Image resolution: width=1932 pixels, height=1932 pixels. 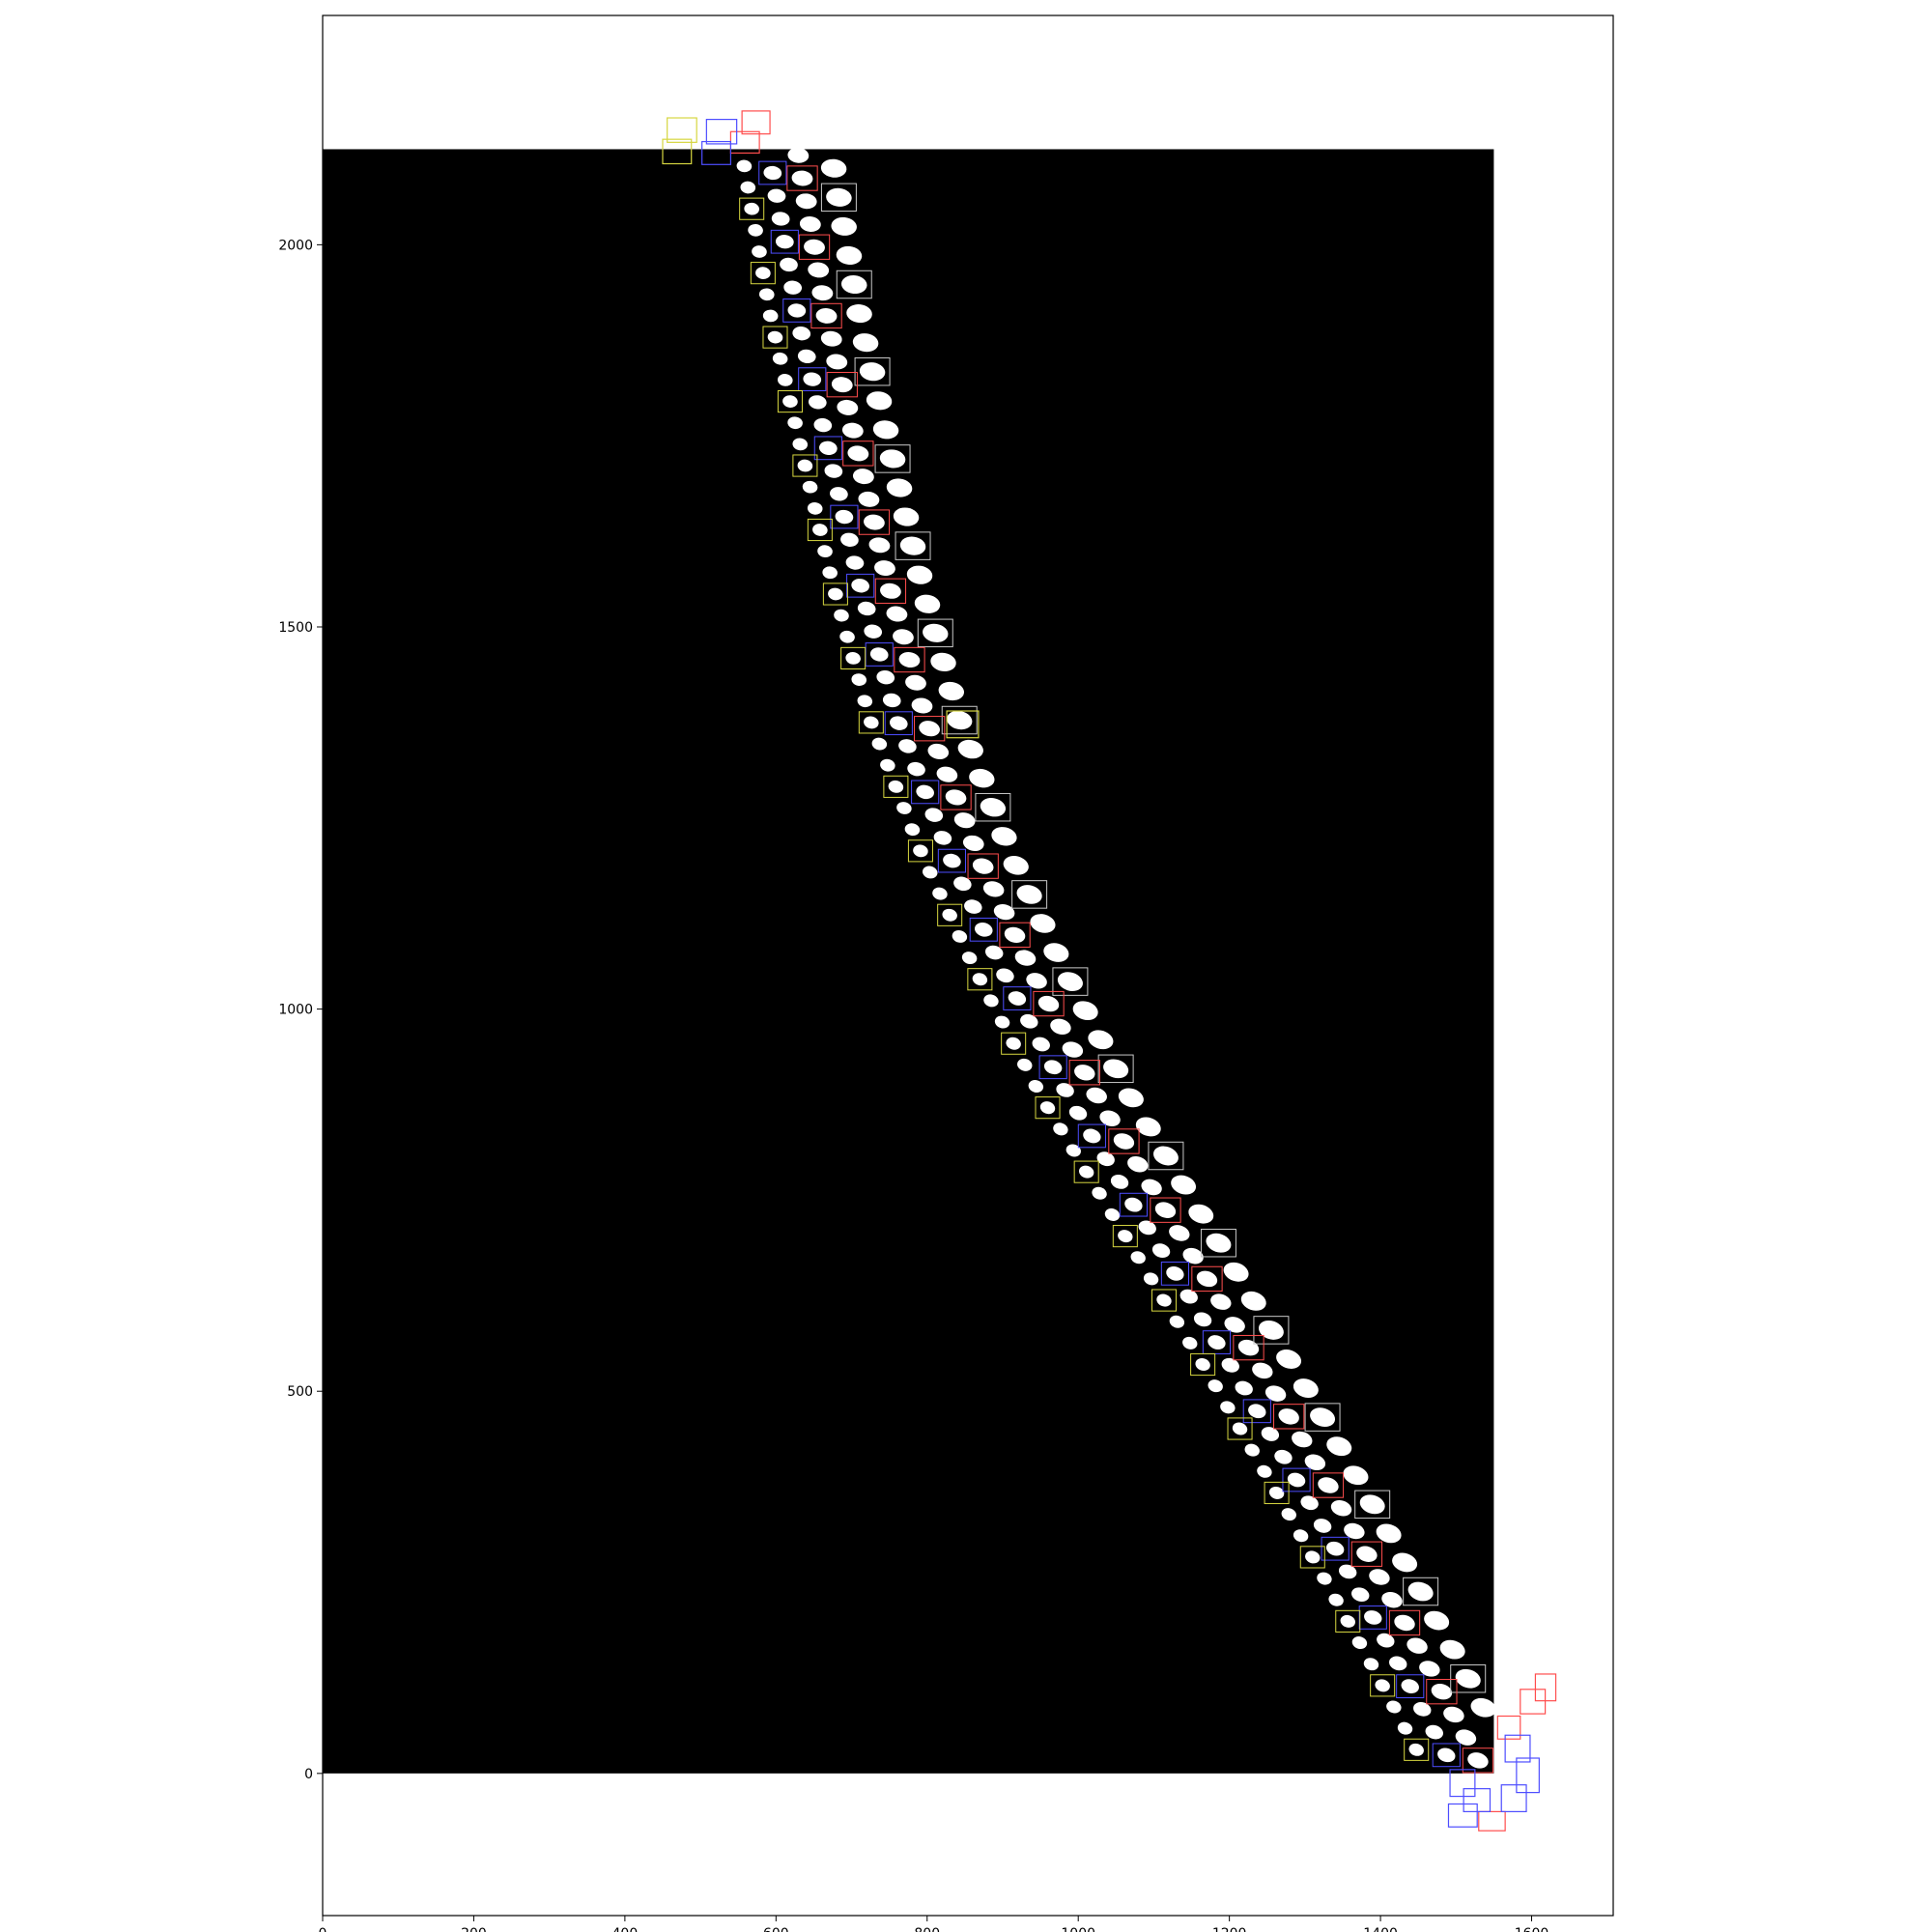 What do you see at coordinates (300, 1010) in the screenshot?
I see `y-axis-ticks: 0 500 1000 1500 2000` at bounding box center [300, 1010].